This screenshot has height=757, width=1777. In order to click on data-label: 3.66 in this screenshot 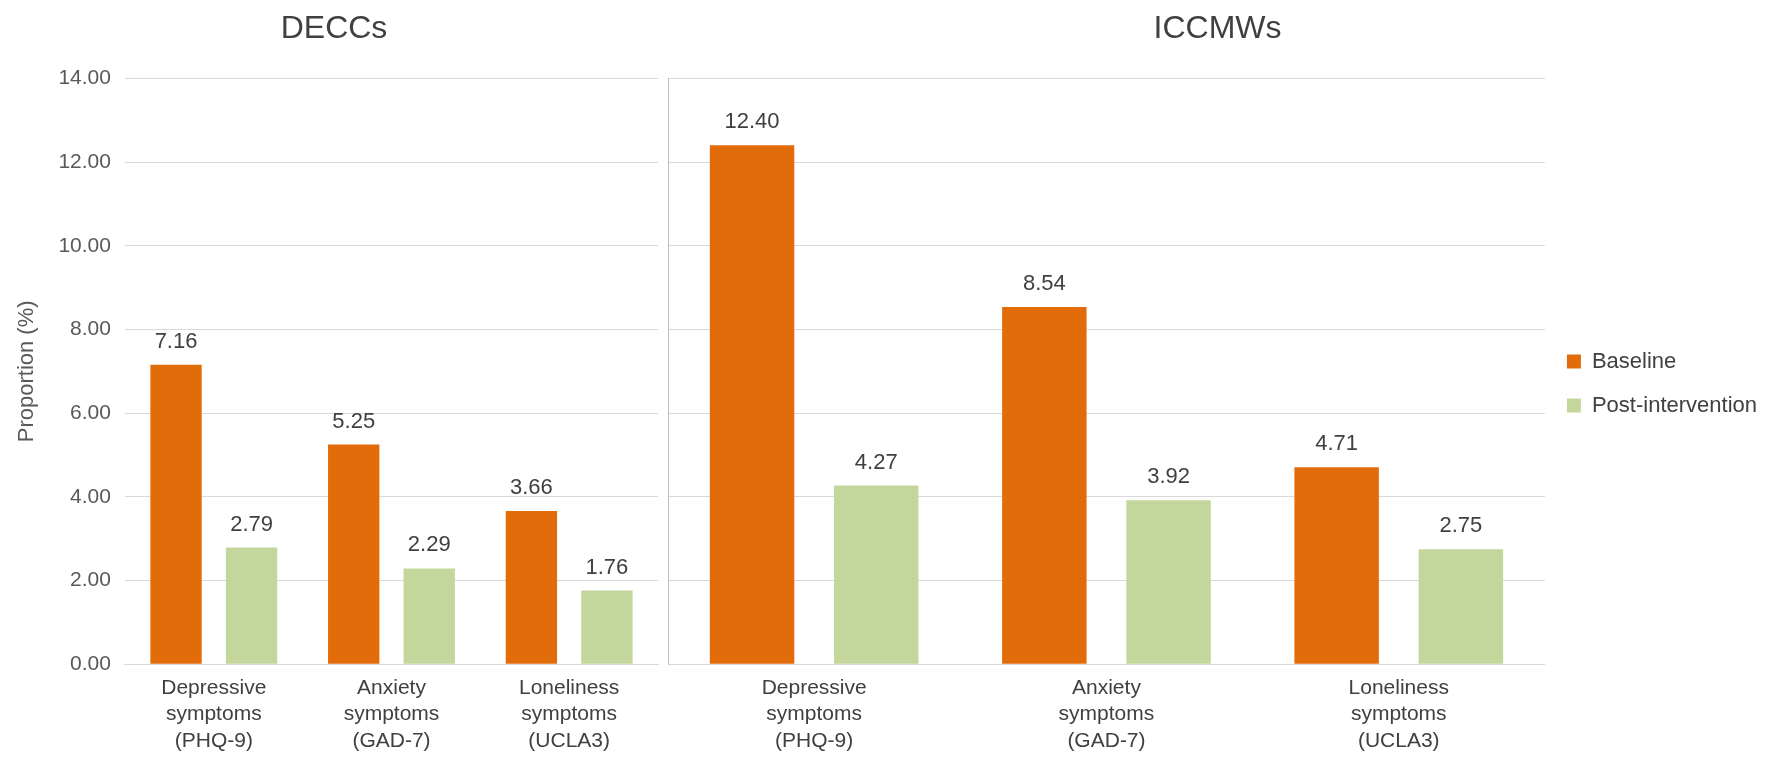, I will do `click(531, 487)`.